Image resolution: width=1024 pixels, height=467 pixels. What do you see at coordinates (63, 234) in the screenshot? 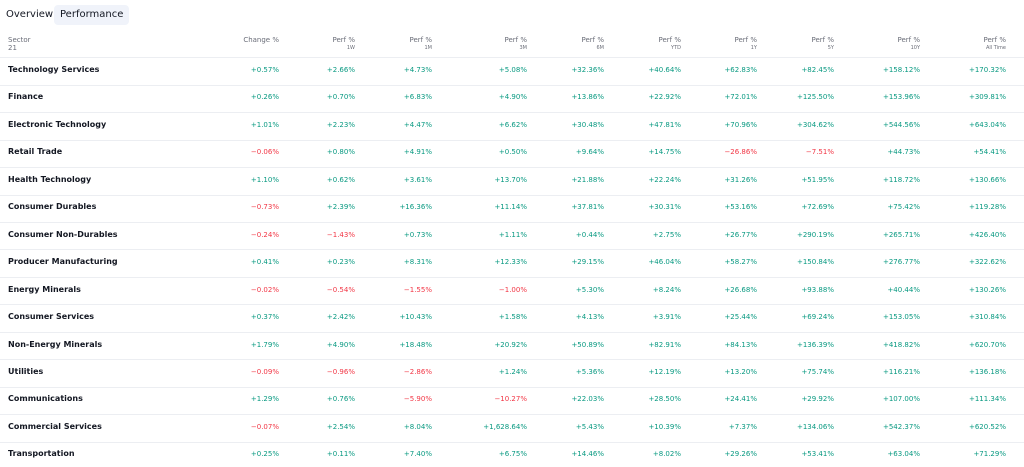
I see `sector-name: Consumer Non-Durables` at bounding box center [63, 234].